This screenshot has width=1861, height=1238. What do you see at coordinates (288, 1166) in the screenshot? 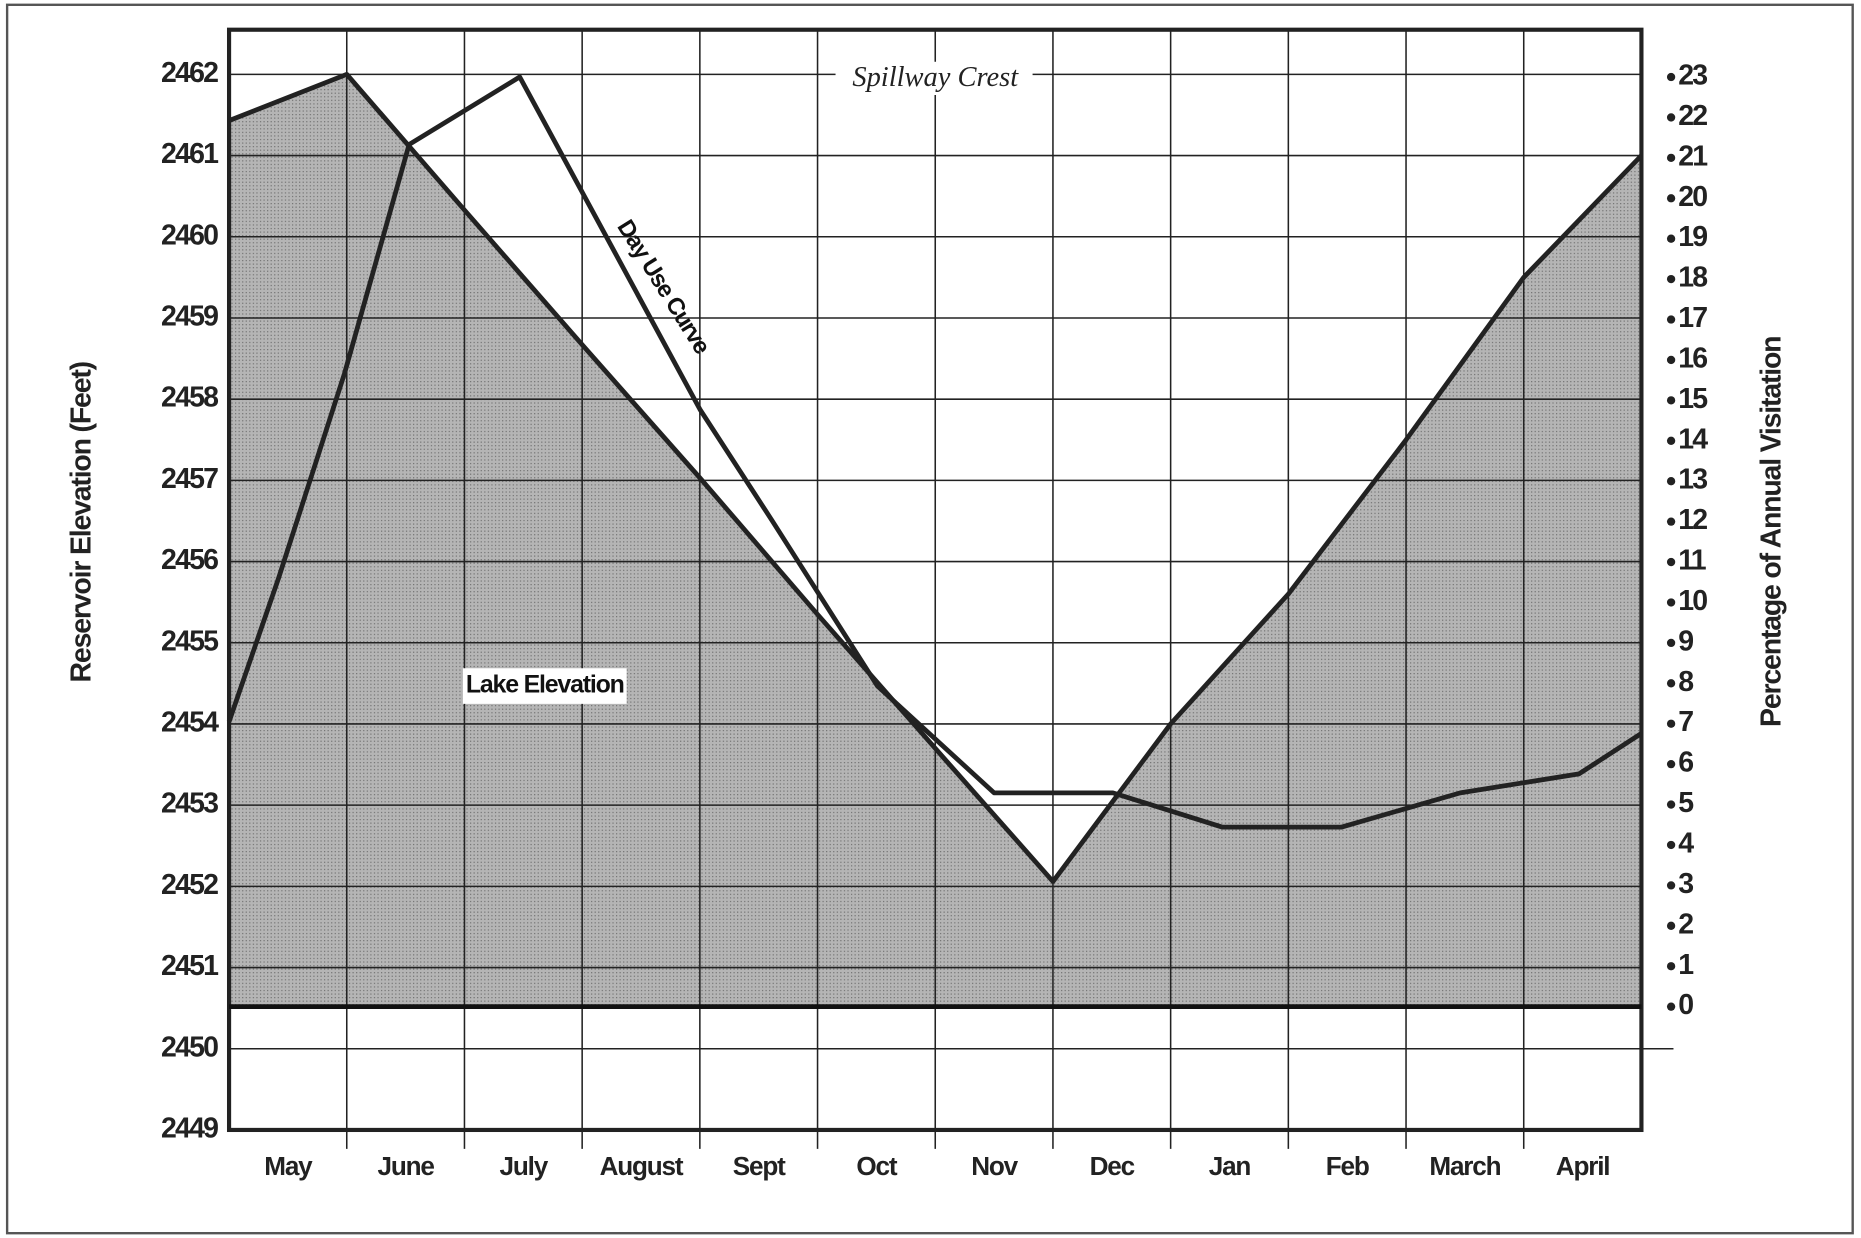
I see `x-tick-label: May` at bounding box center [288, 1166].